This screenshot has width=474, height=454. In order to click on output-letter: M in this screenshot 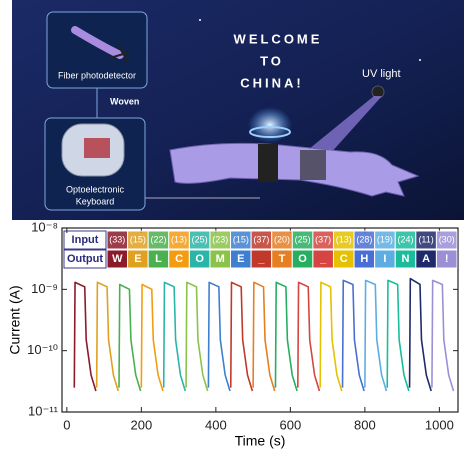, I will do `click(220, 259)`.